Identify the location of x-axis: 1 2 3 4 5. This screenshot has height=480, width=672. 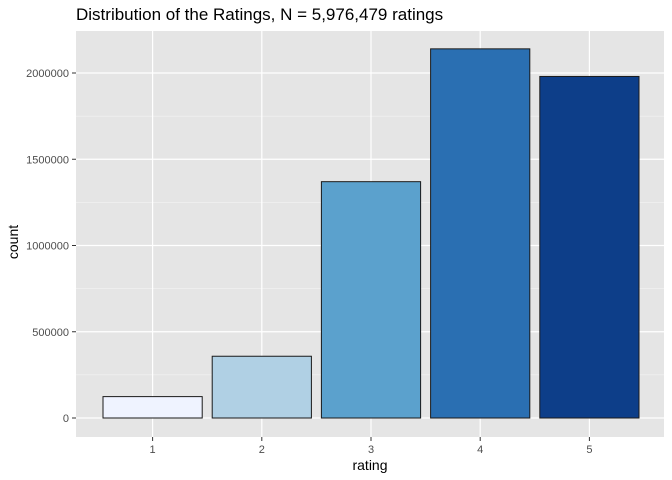
(371, 446).